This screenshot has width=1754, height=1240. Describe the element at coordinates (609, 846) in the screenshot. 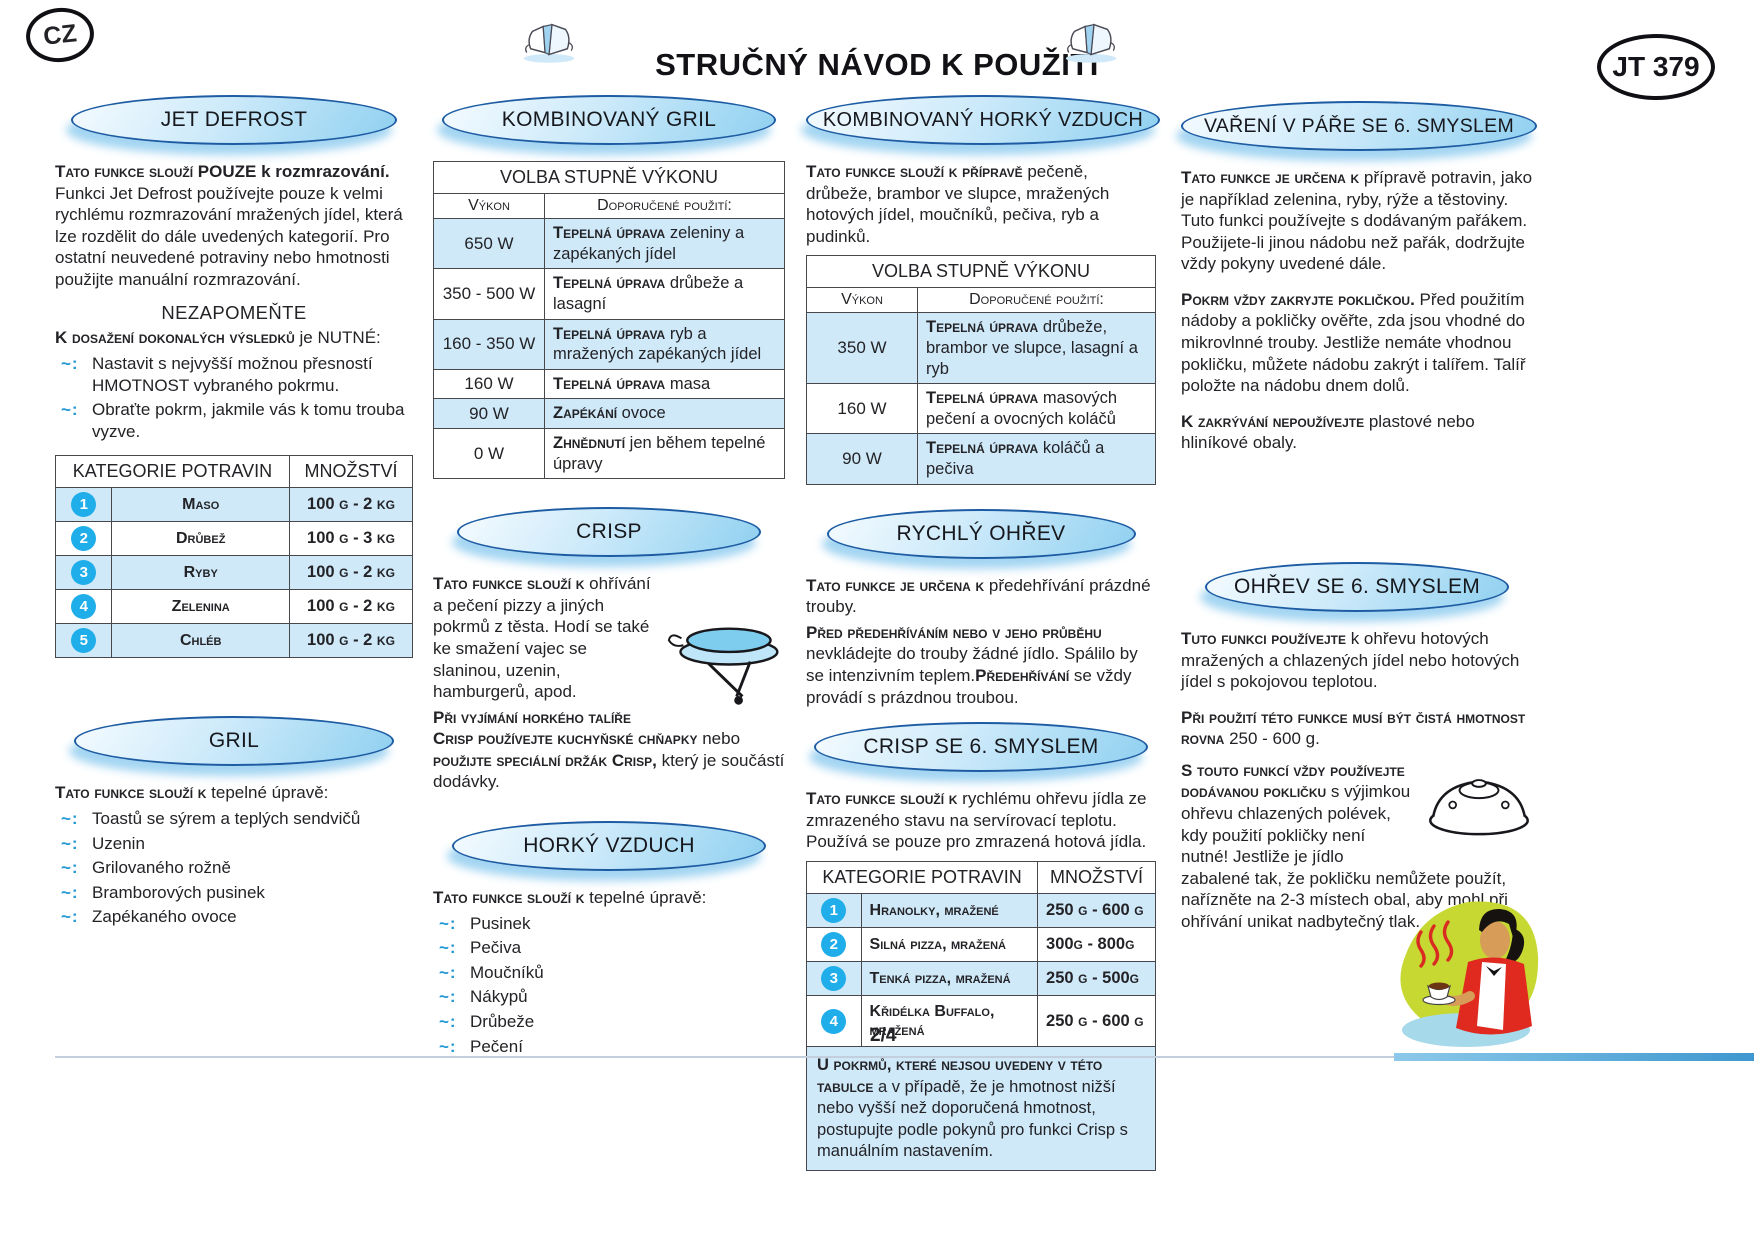

I see `section-header-horky-vzduch: HORKÝ VZDUCH` at that location.